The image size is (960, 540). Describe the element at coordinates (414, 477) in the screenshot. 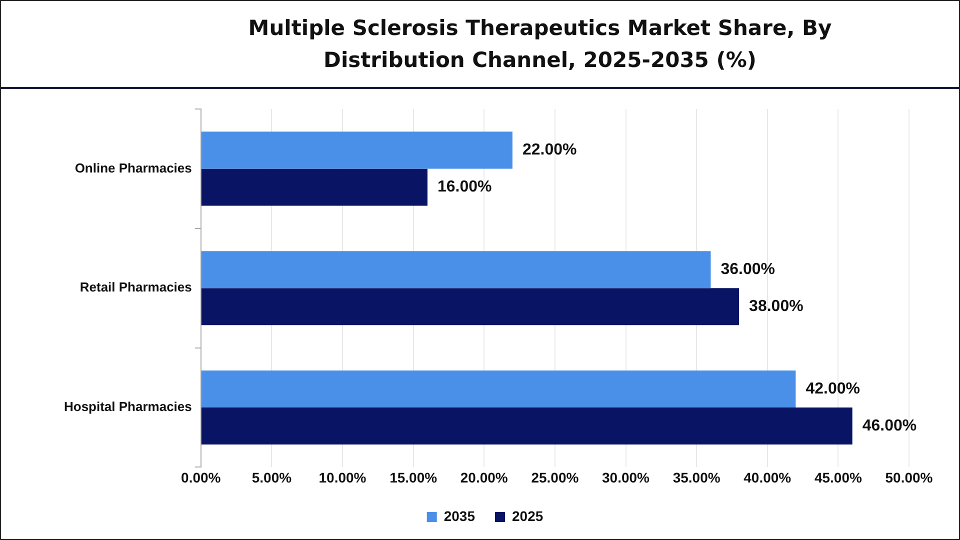

I see `x-tick-label: 15.00%` at that location.